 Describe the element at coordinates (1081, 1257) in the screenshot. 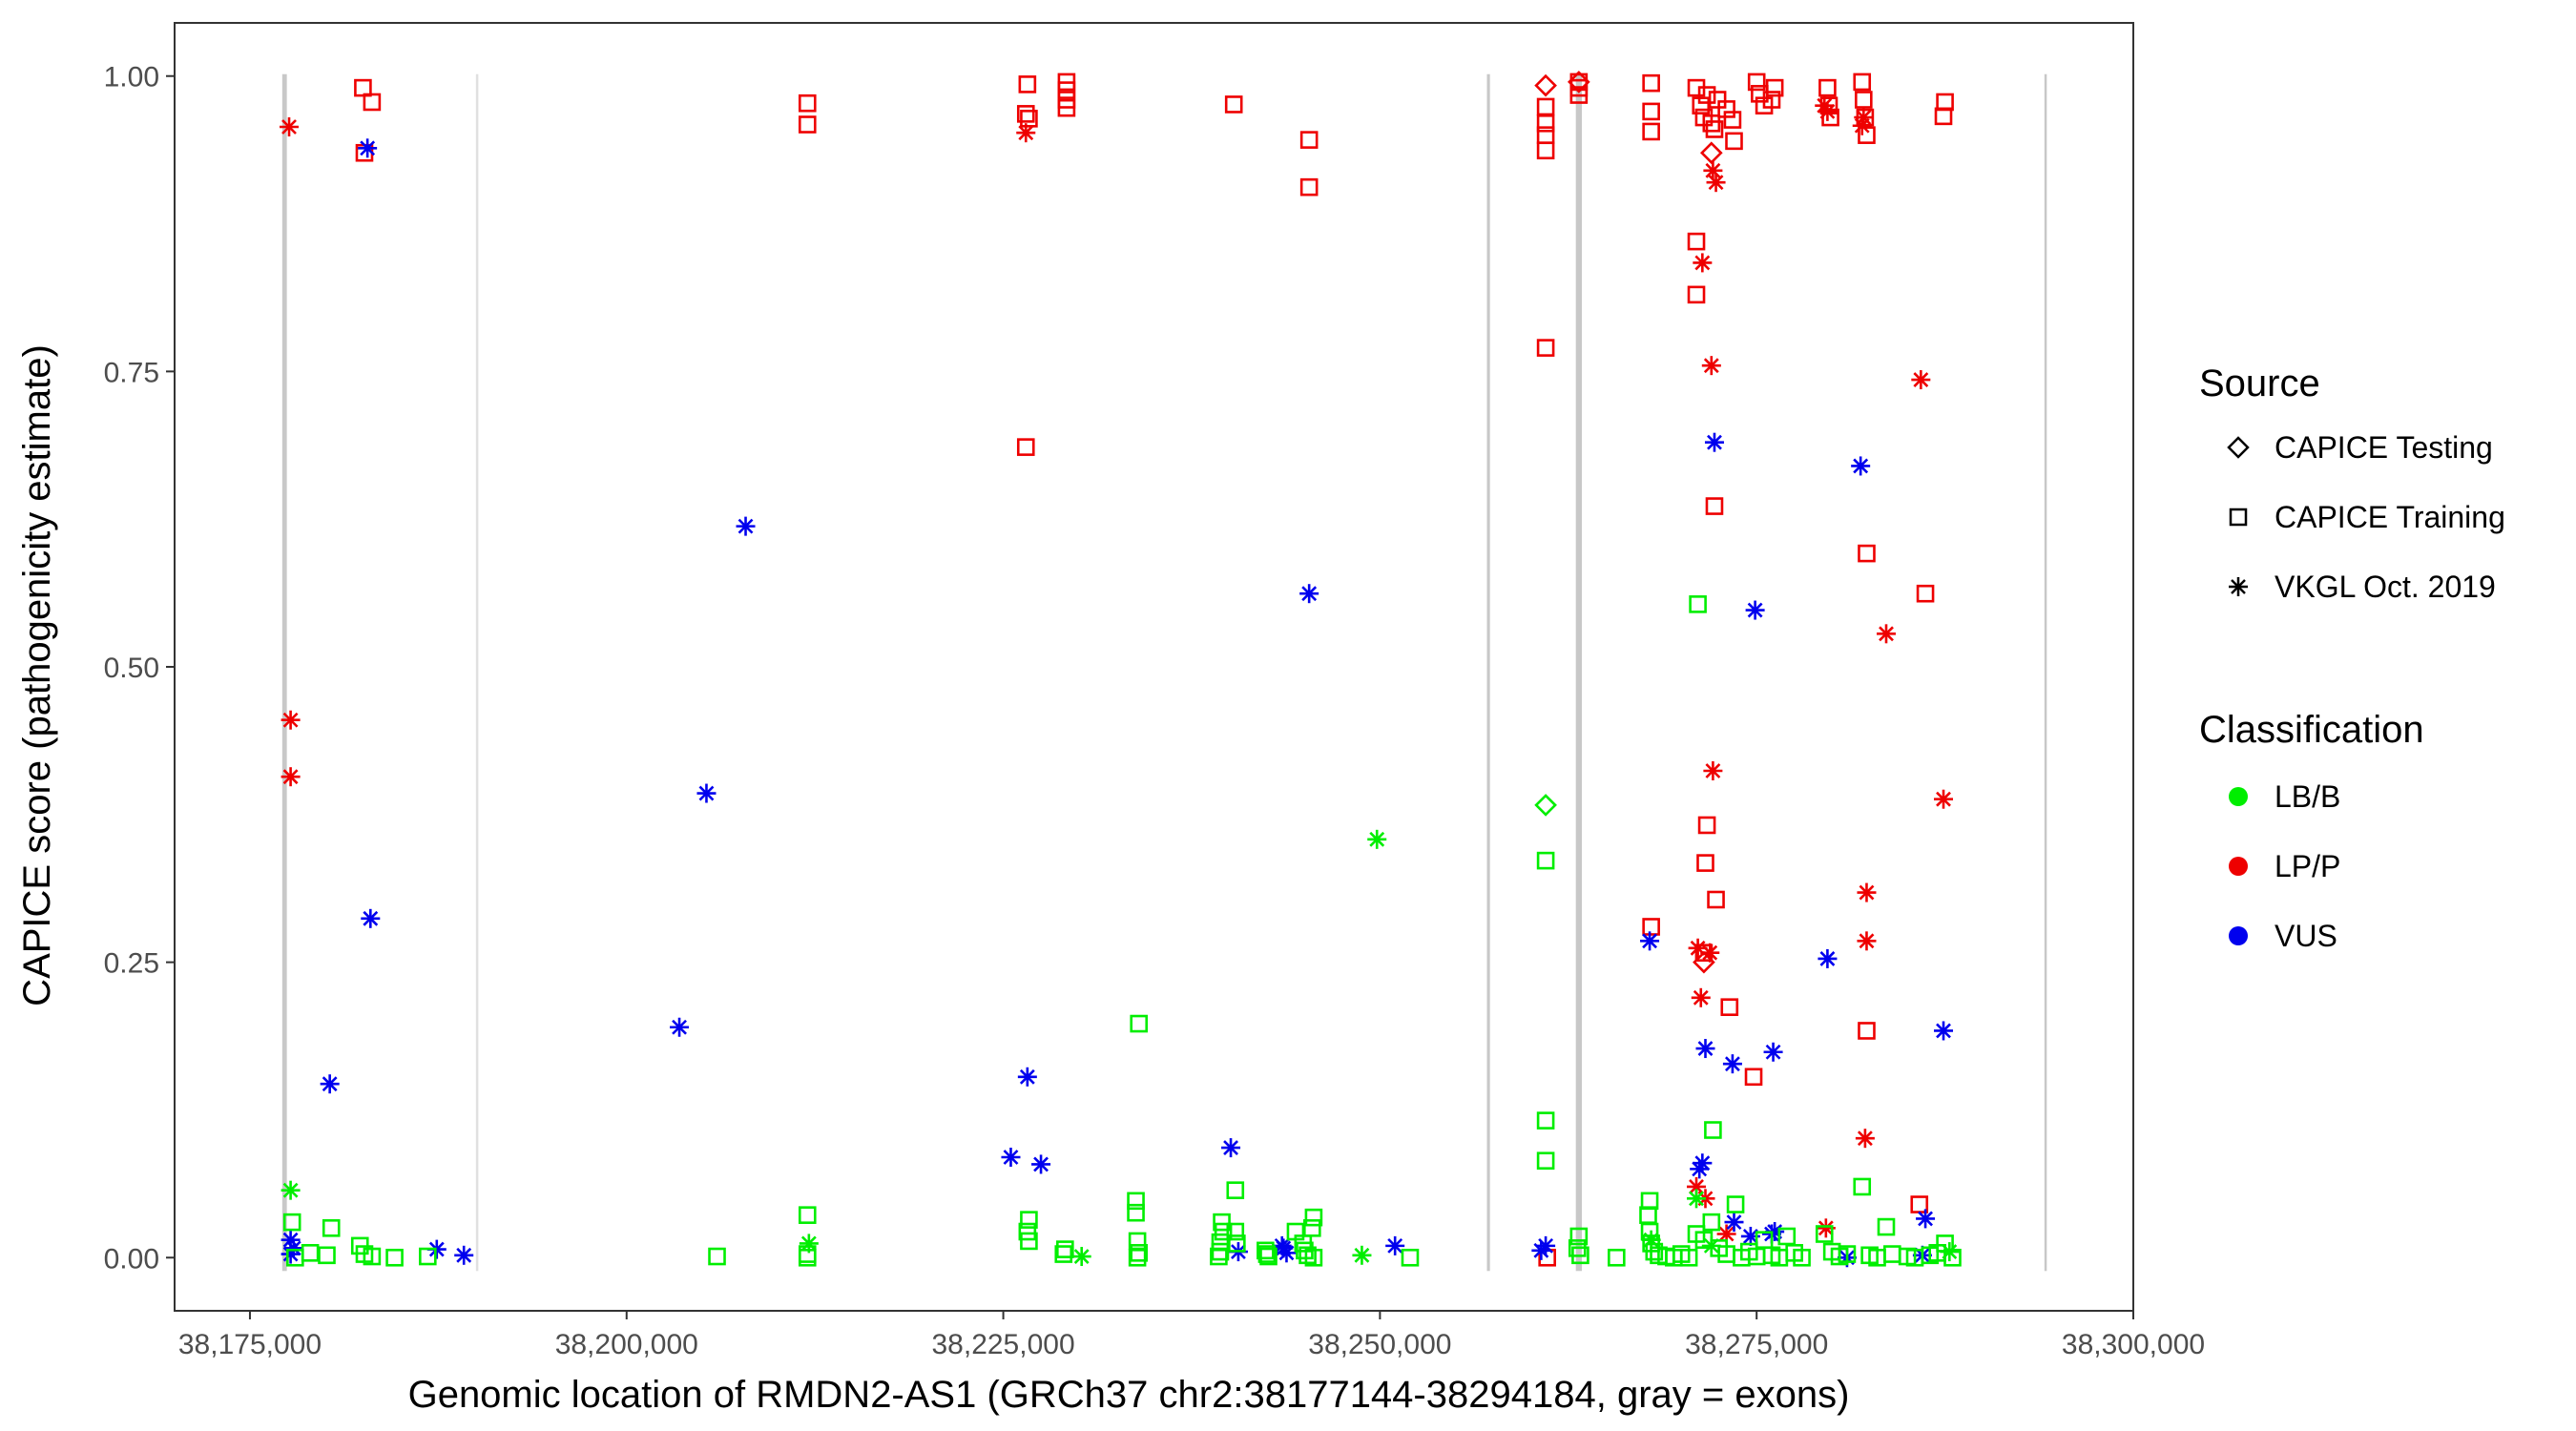

I see `data-point-asterisk-lbb` at that location.